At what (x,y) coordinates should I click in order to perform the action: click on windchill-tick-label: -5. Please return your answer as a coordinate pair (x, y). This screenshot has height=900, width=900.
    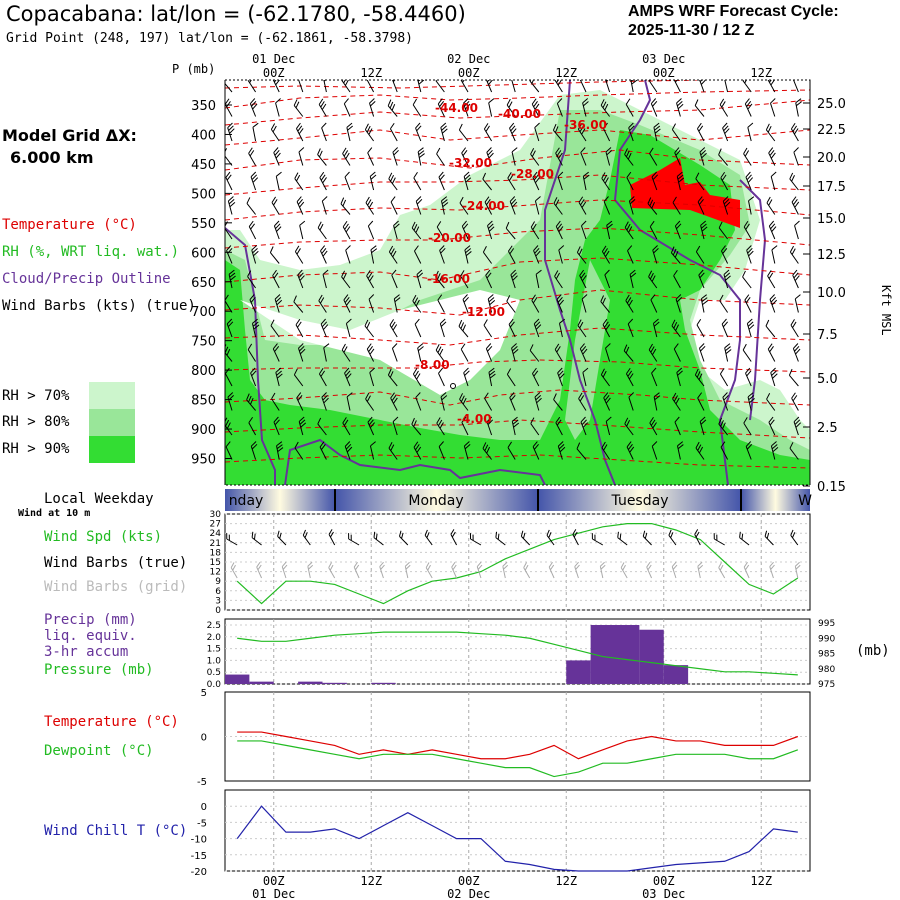
    Looking at the image, I should click on (202, 823).